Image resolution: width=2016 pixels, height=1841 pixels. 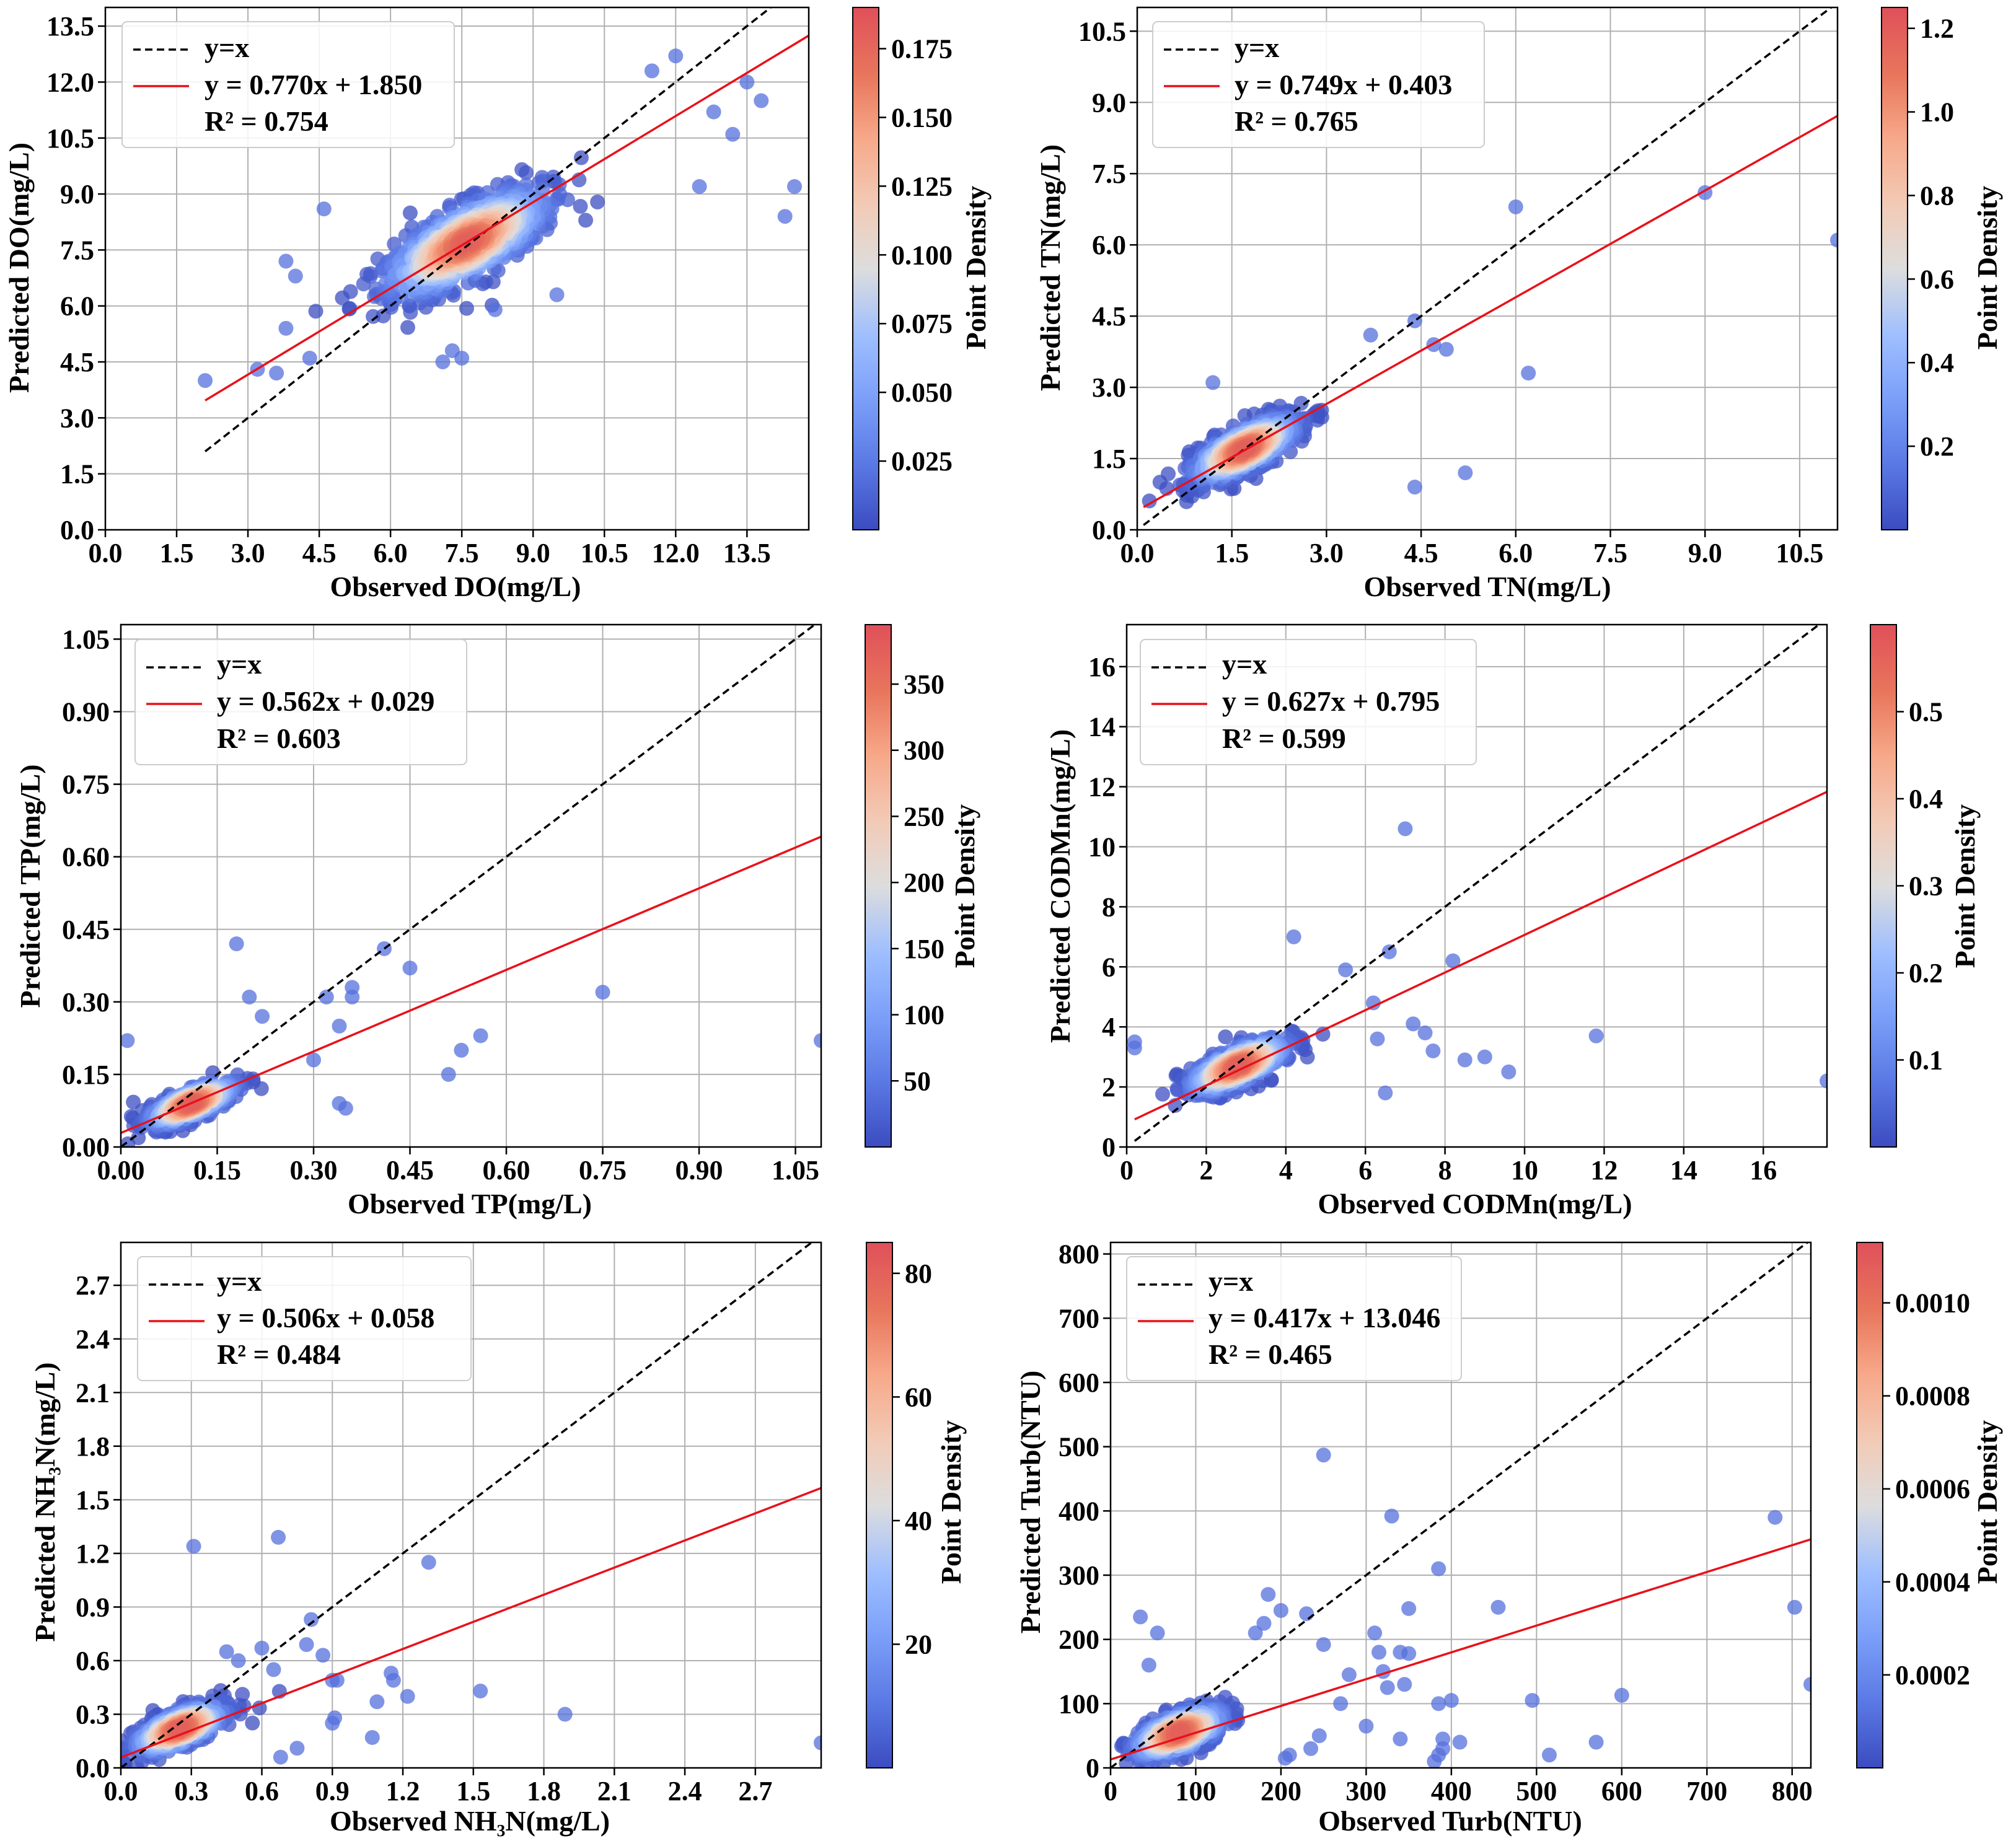 I want to click on panel-tp-legend-identity: y=x, so click(x=239, y=664).